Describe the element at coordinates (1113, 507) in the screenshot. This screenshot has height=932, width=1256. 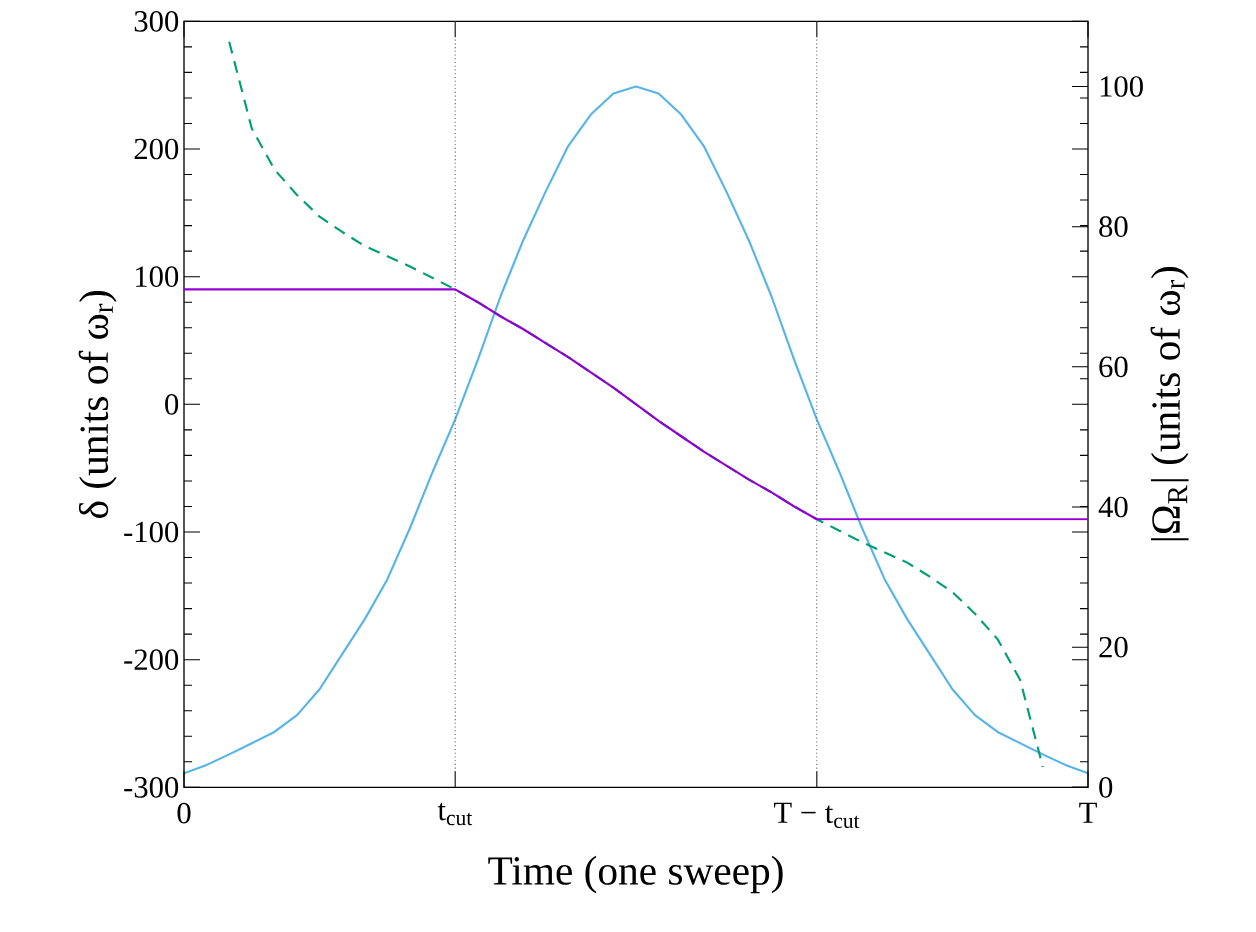
I see `y2-tick-label: 40` at that location.